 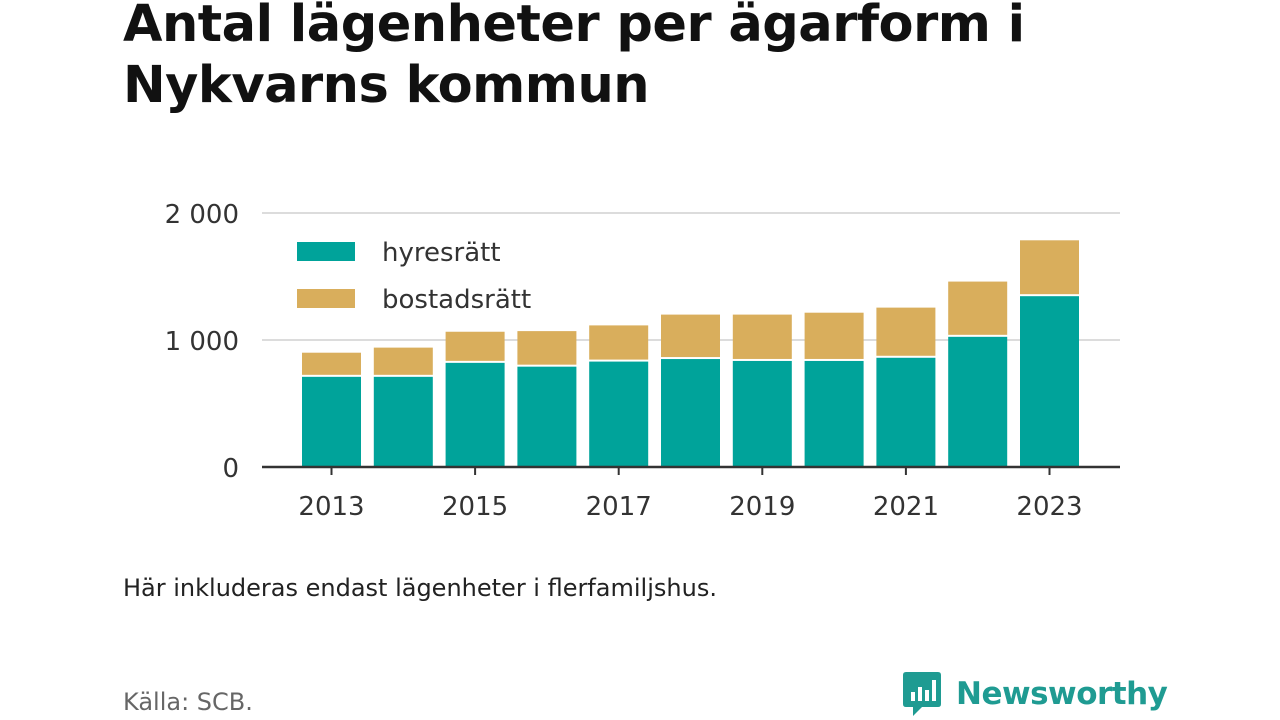 I want to click on y-tick-label: 0, so click(x=230, y=469).